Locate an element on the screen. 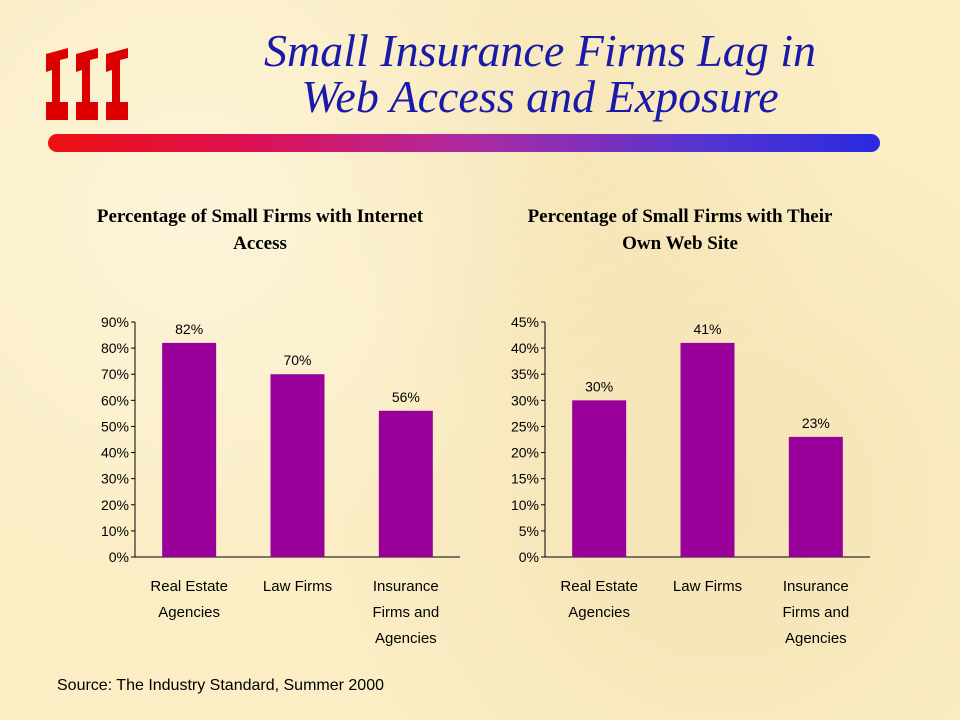  y-tick-label: 60% is located at coordinates (115, 400).